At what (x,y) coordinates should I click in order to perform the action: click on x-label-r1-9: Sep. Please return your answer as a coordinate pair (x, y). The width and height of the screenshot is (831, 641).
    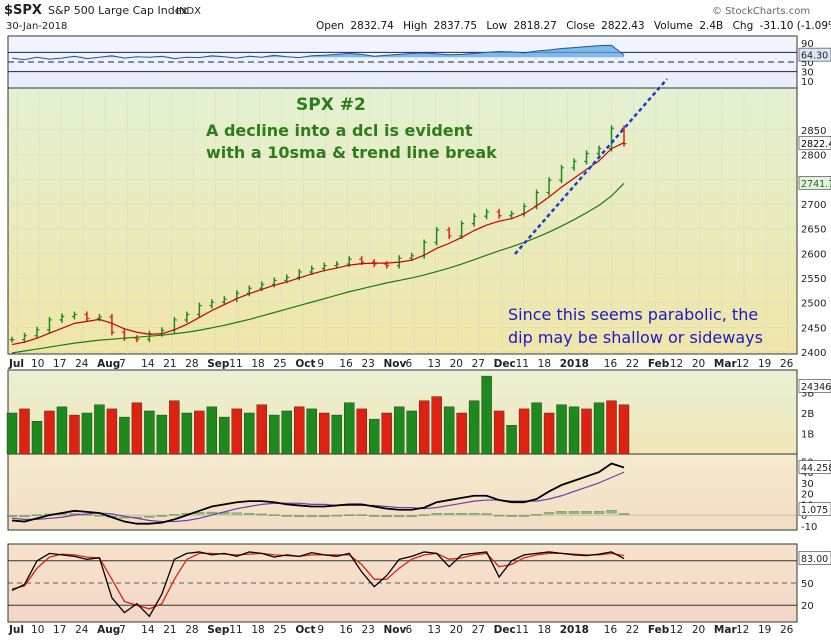
    Looking at the image, I should click on (218, 630).